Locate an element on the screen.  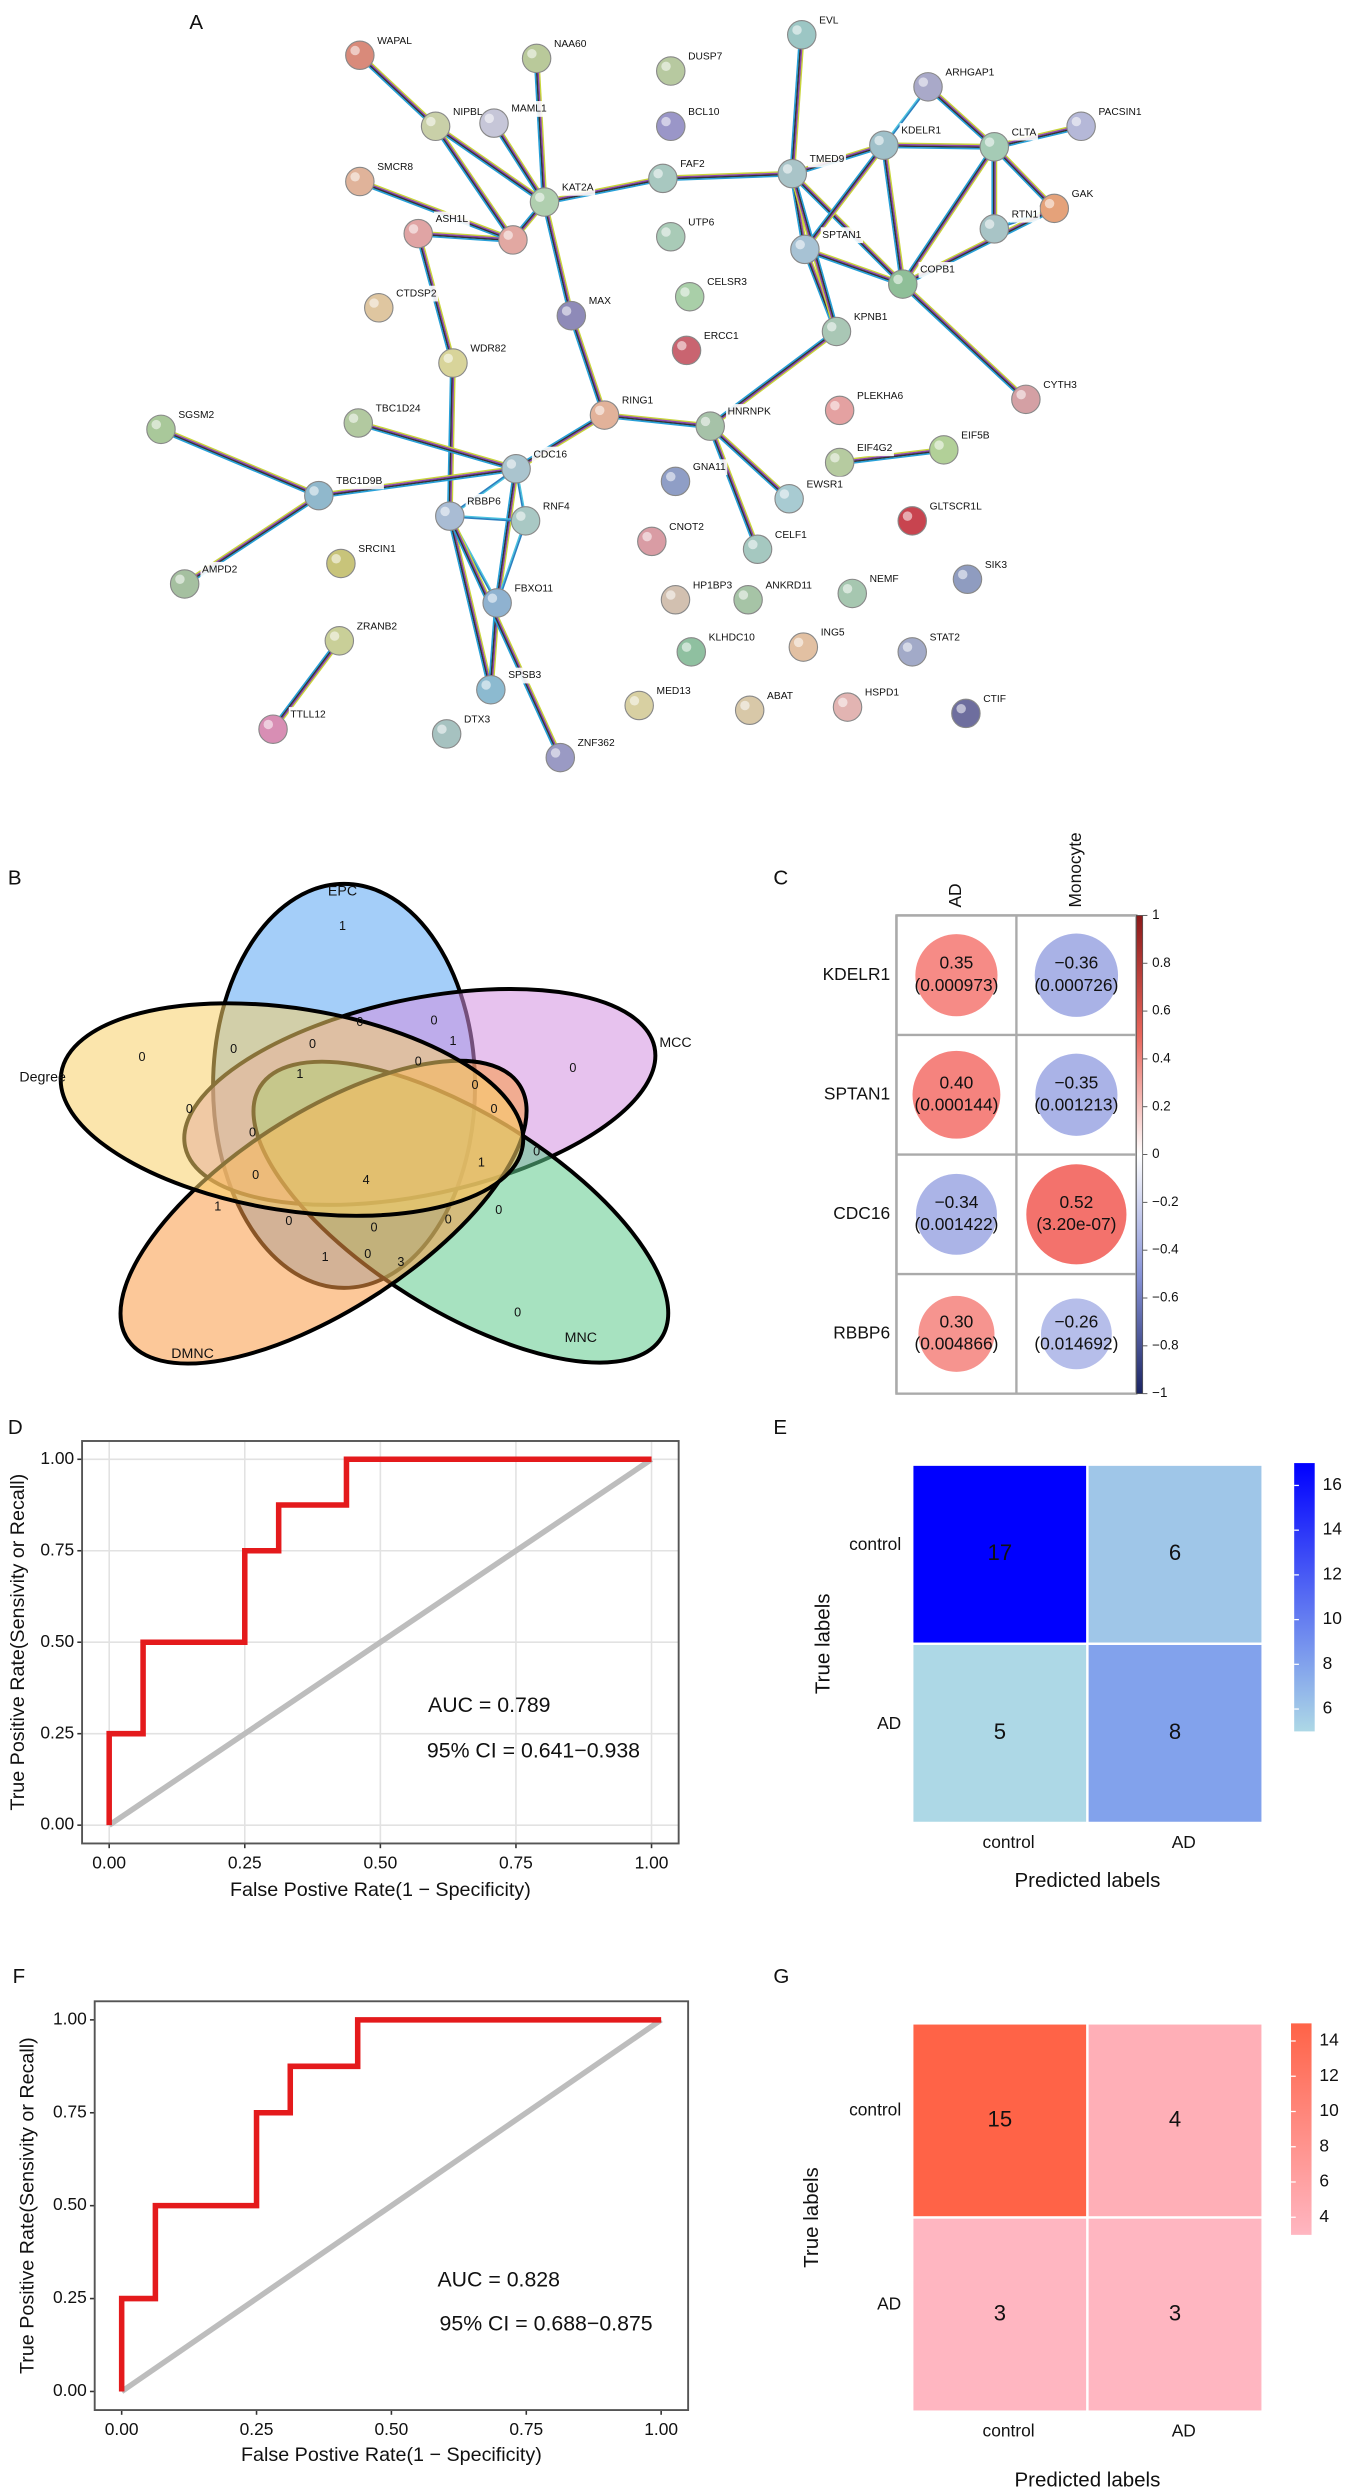
node-label: SPSB3 is located at coordinates (524, 675).